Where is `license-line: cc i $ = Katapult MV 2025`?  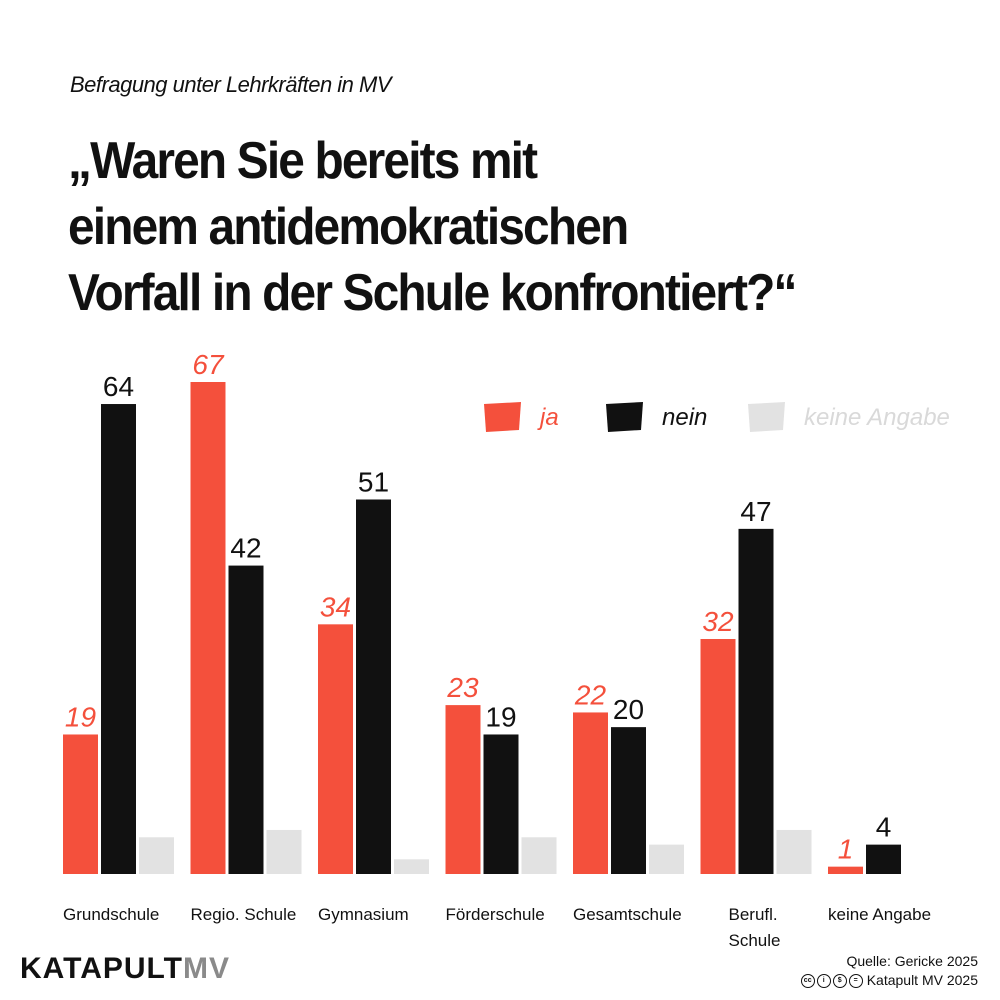 license-line: cc i $ = Katapult MV 2025 is located at coordinates (889, 980).